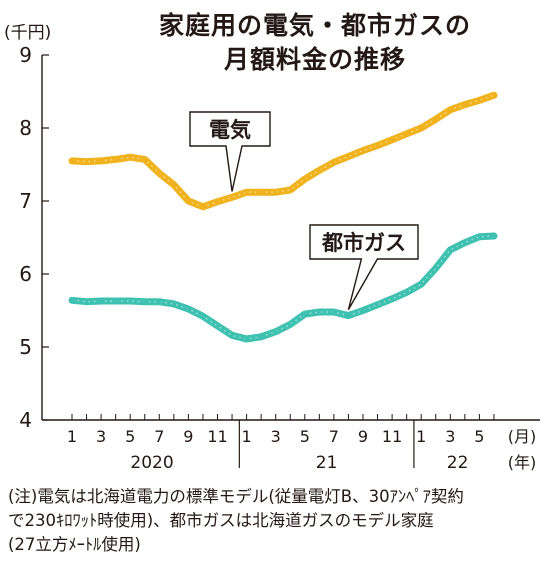 The image size is (550, 564). I want to click on x-axis-unit-month: (月), so click(522, 436).